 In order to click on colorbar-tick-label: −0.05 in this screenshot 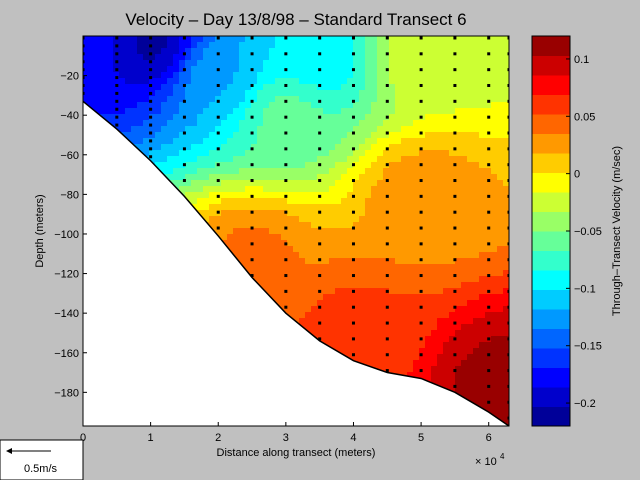, I will do `click(588, 232)`.